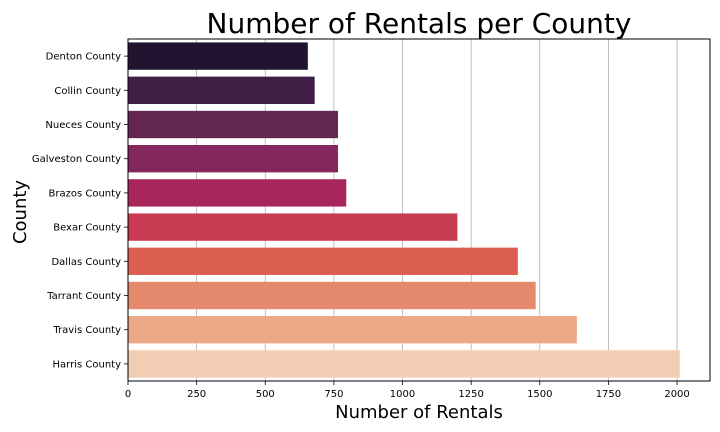 This screenshot has height=432, width=720. Describe the element at coordinates (128, 394) in the screenshot. I see `x-tick-label: 0` at that location.